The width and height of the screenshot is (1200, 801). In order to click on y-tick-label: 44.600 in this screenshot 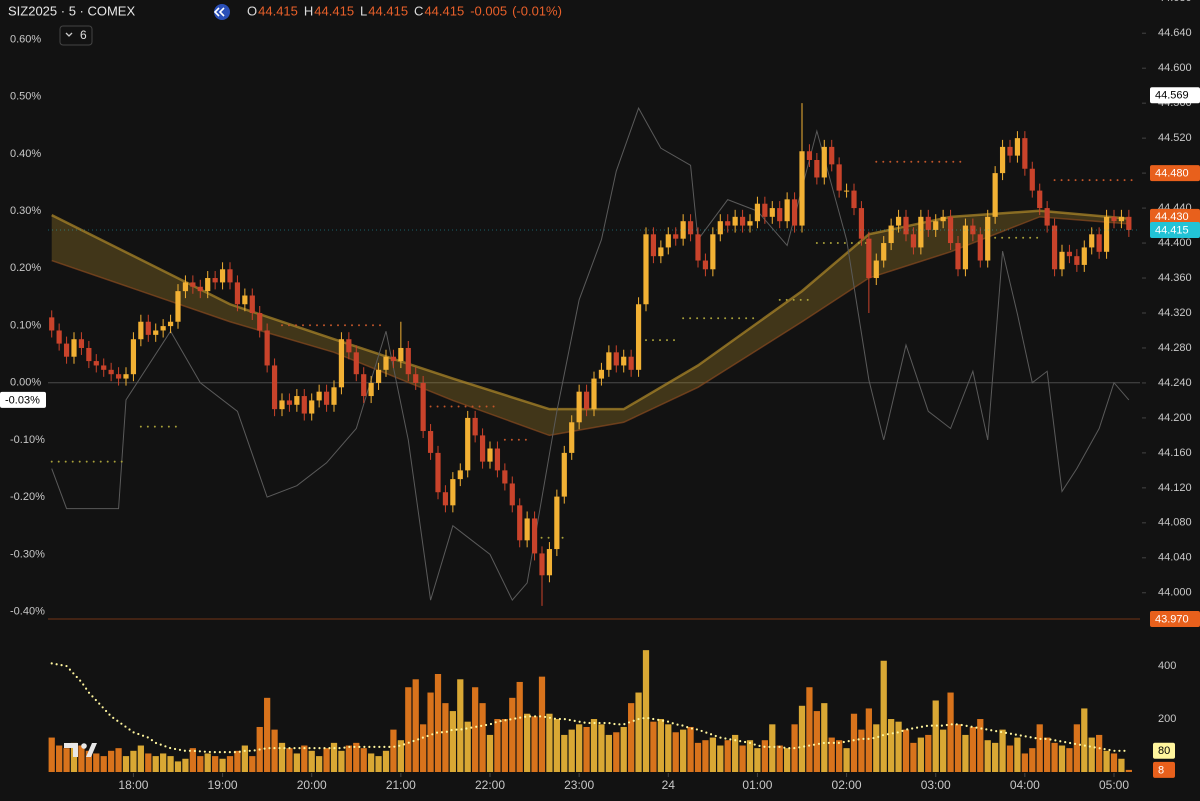, I will do `click(1175, 68)`.